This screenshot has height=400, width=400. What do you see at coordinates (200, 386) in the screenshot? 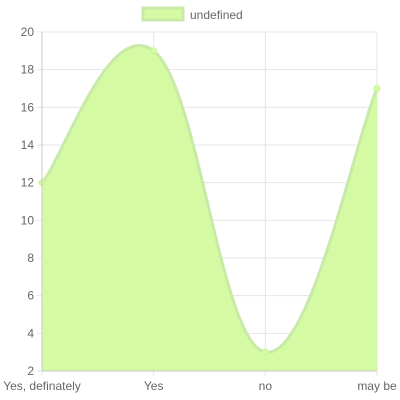
I see `x-axis-tick-labels: Yes, definately Yes no may be` at bounding box center [200, 386].